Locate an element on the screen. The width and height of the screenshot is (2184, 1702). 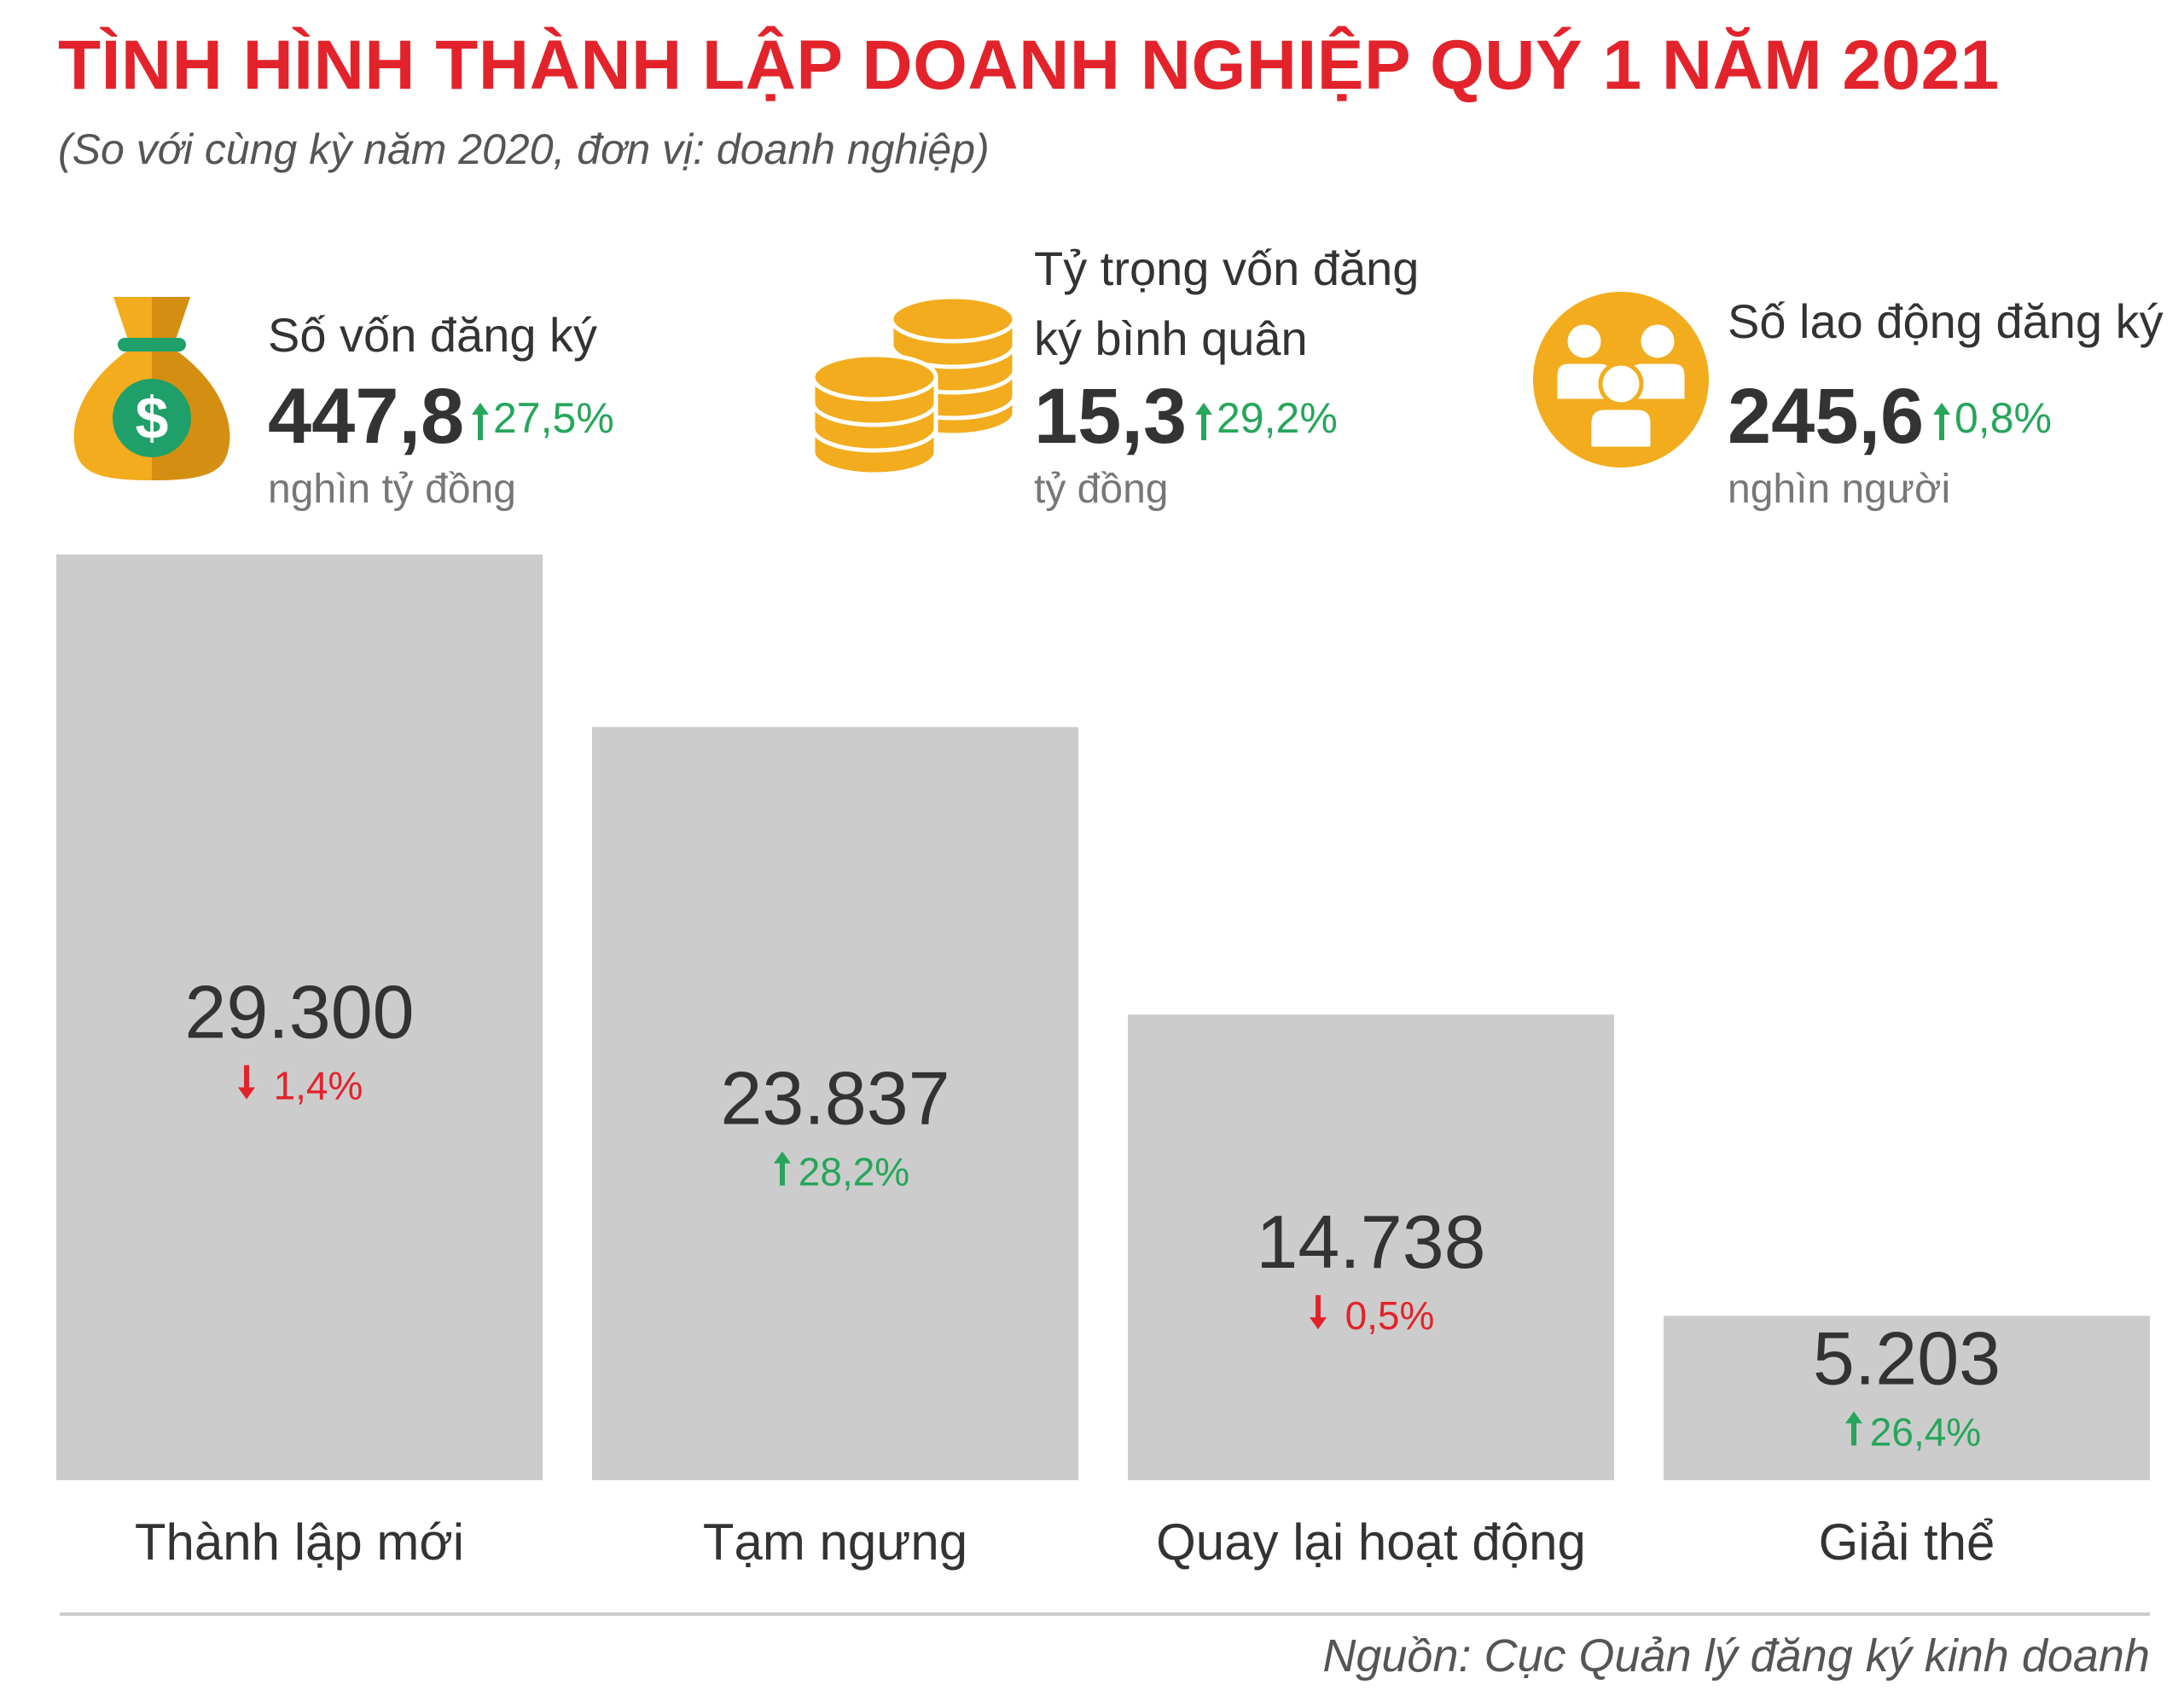
stat-label: Tỷ trọng vốn đăng ký bình quân is located at coordinates (1227, 303).